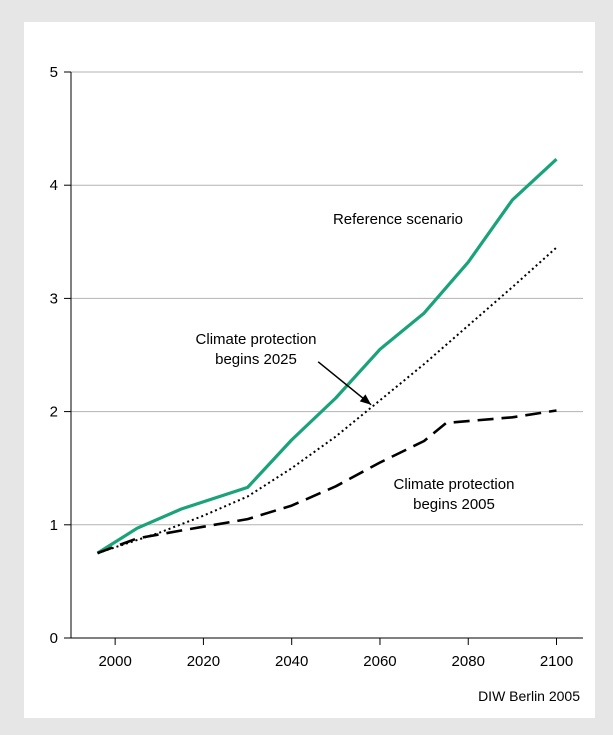 Image resolution: width=613 pixels, height=735 pixels. Describe the element at coordinates (54, 525) in the screenshot. I see `y-tick-label-1: 1` at that location.